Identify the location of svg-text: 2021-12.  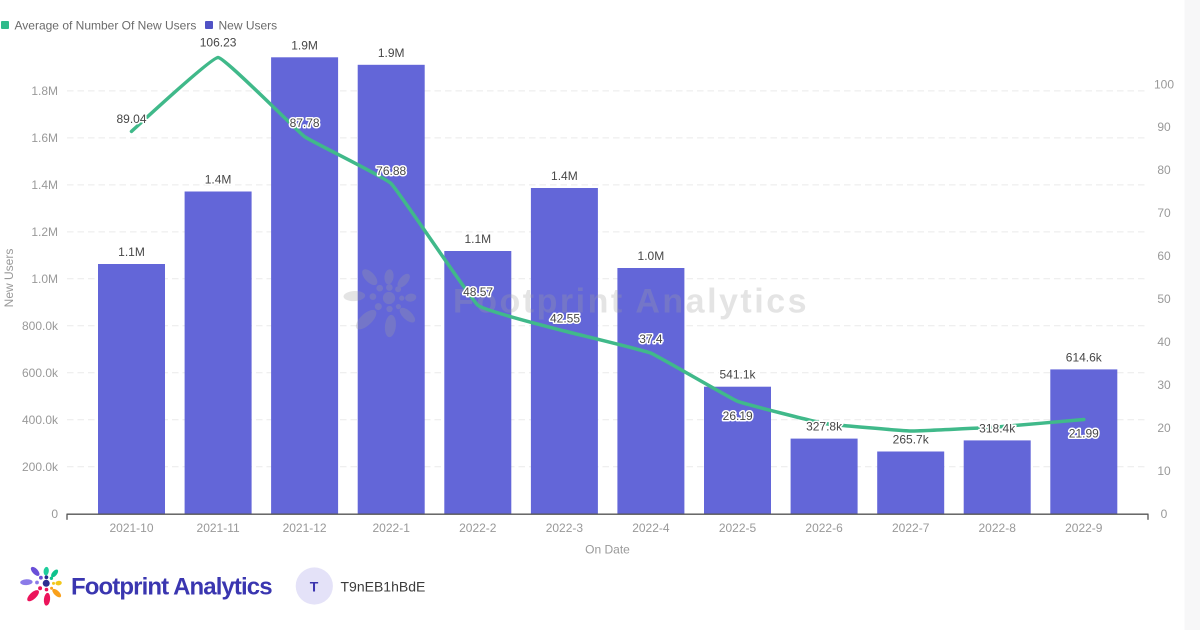
(305, 528).